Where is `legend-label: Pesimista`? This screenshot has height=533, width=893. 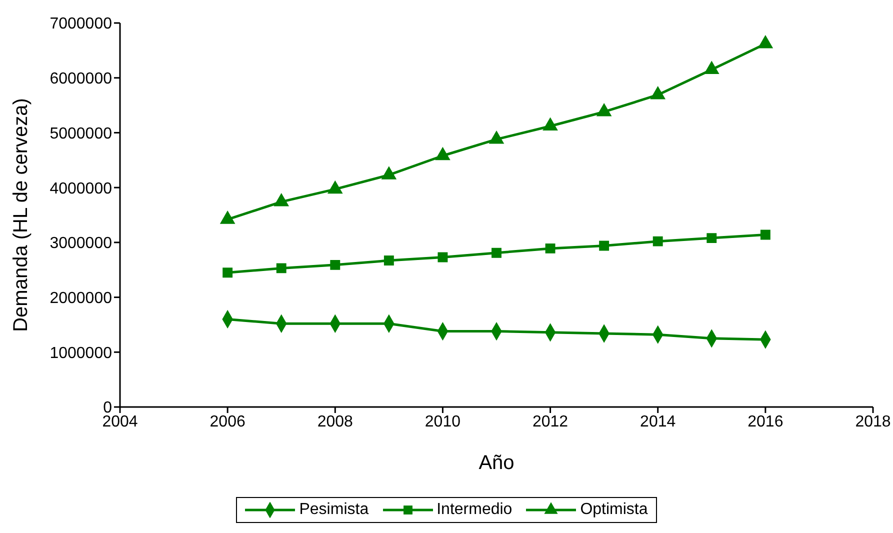 legend-label: Pesimista is located at coordinates (333, 510).